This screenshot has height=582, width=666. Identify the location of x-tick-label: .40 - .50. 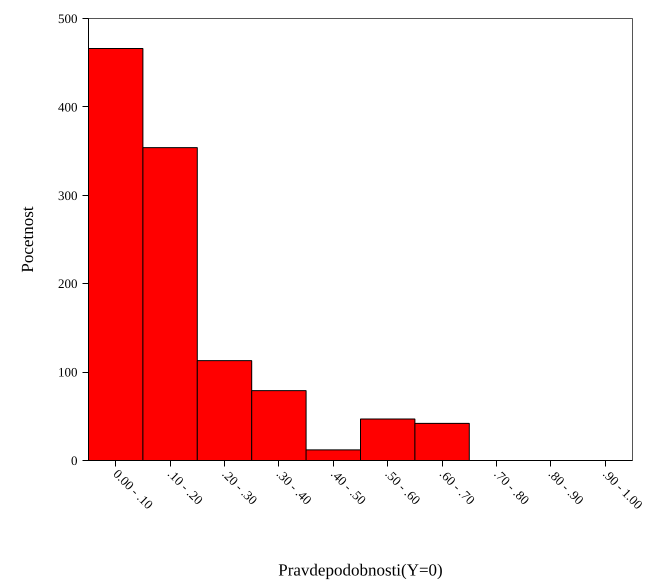
(349, 487).